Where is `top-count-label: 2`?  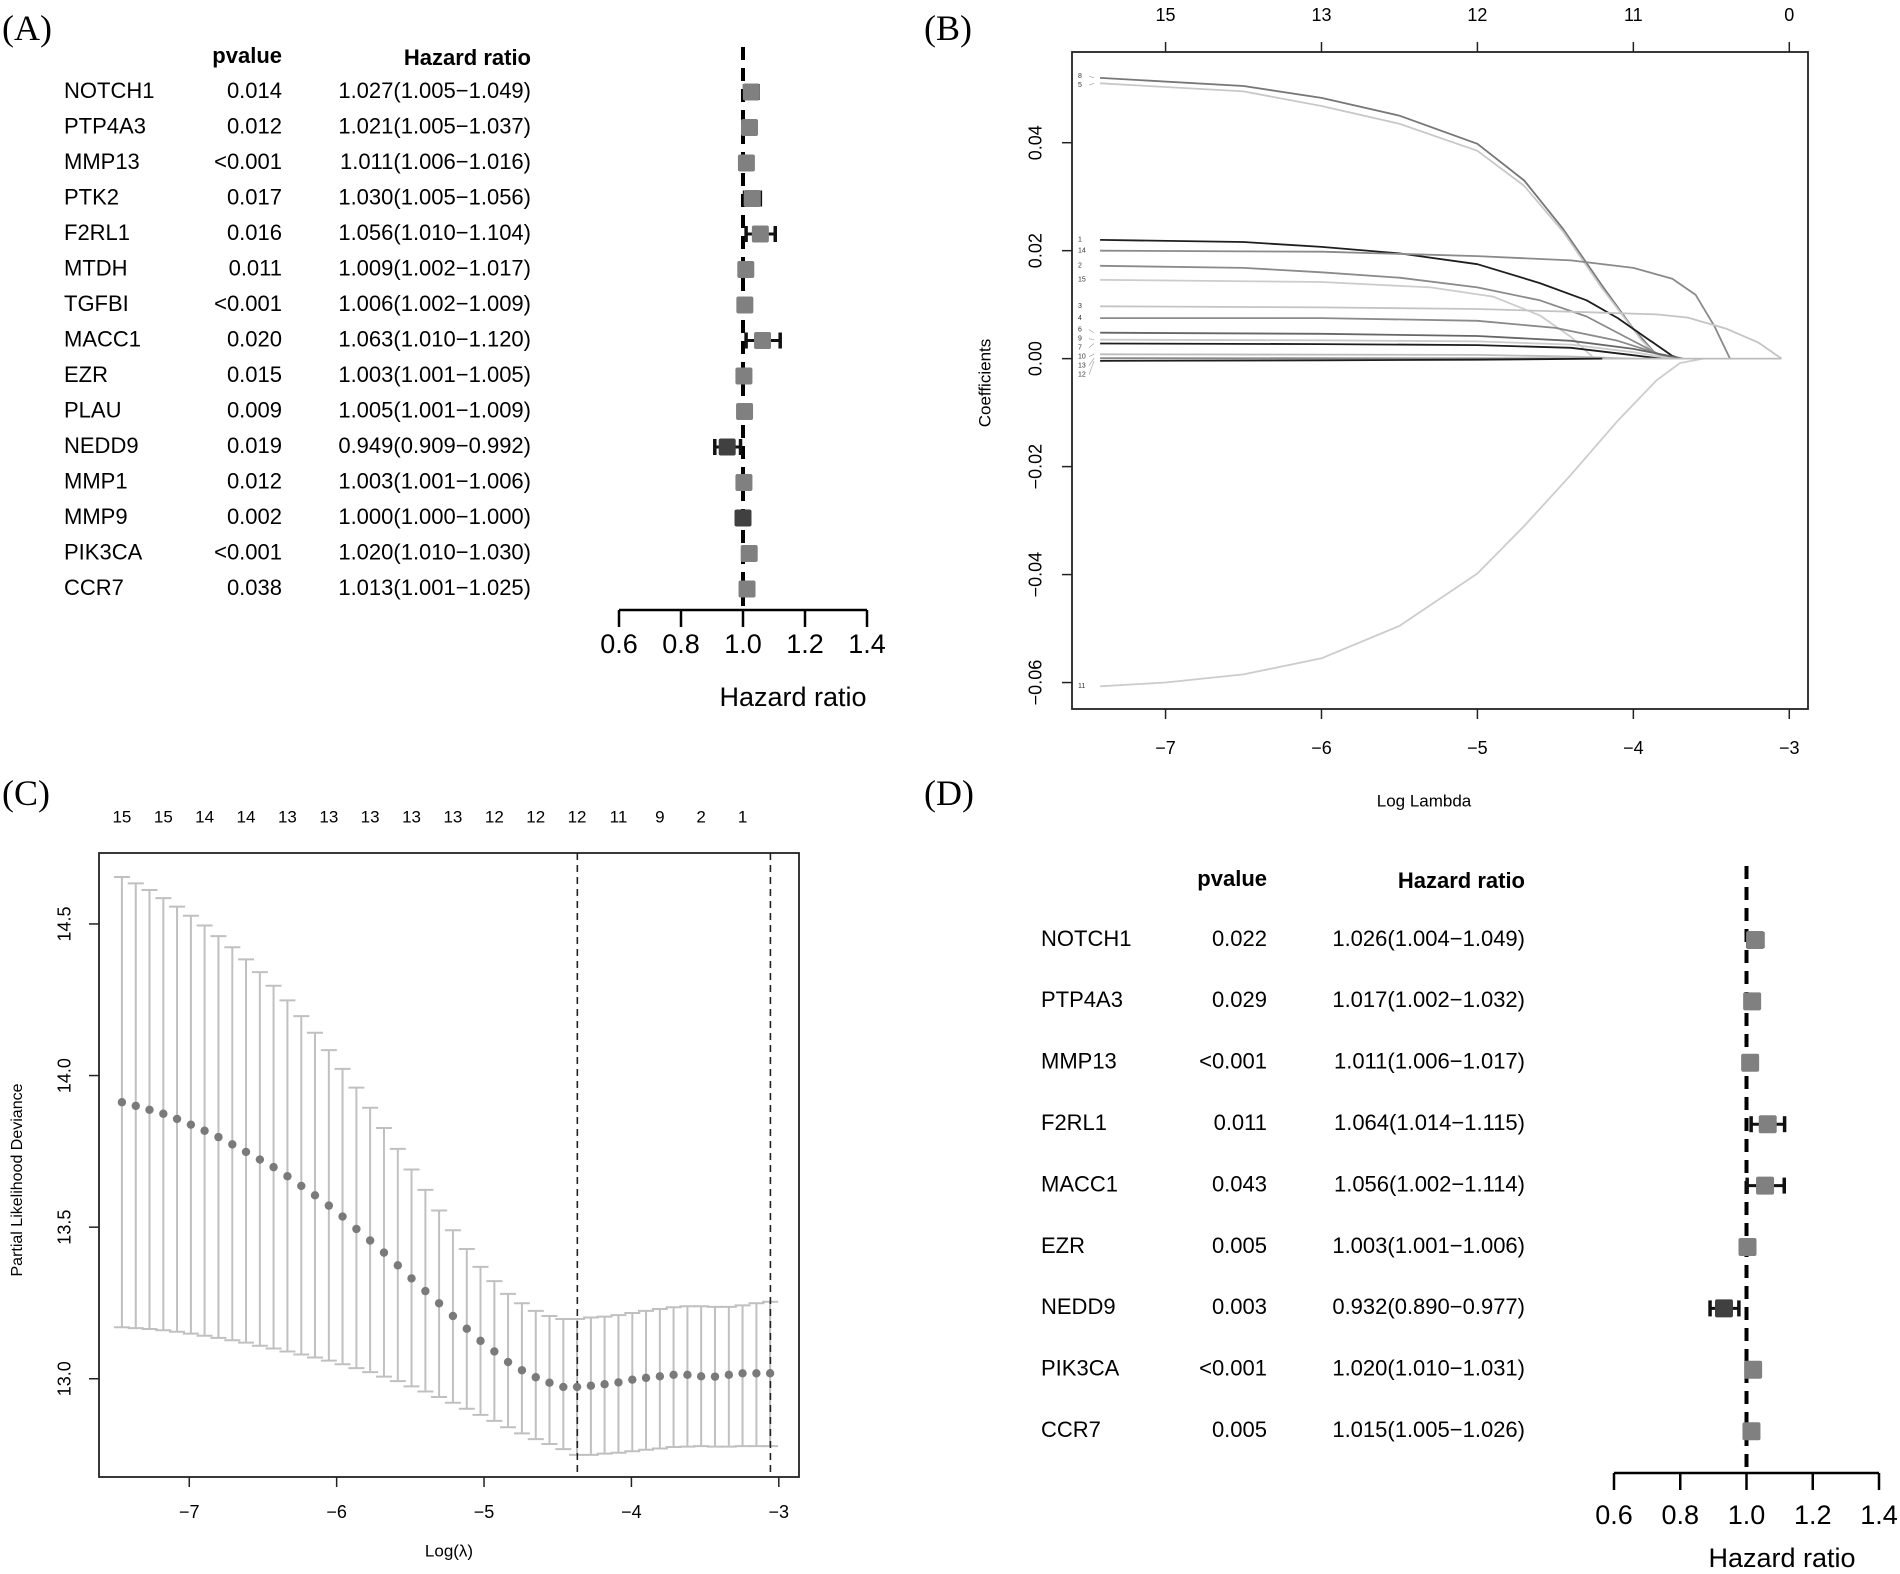
top-count-label: 2 is located at coordinates (700, 816).